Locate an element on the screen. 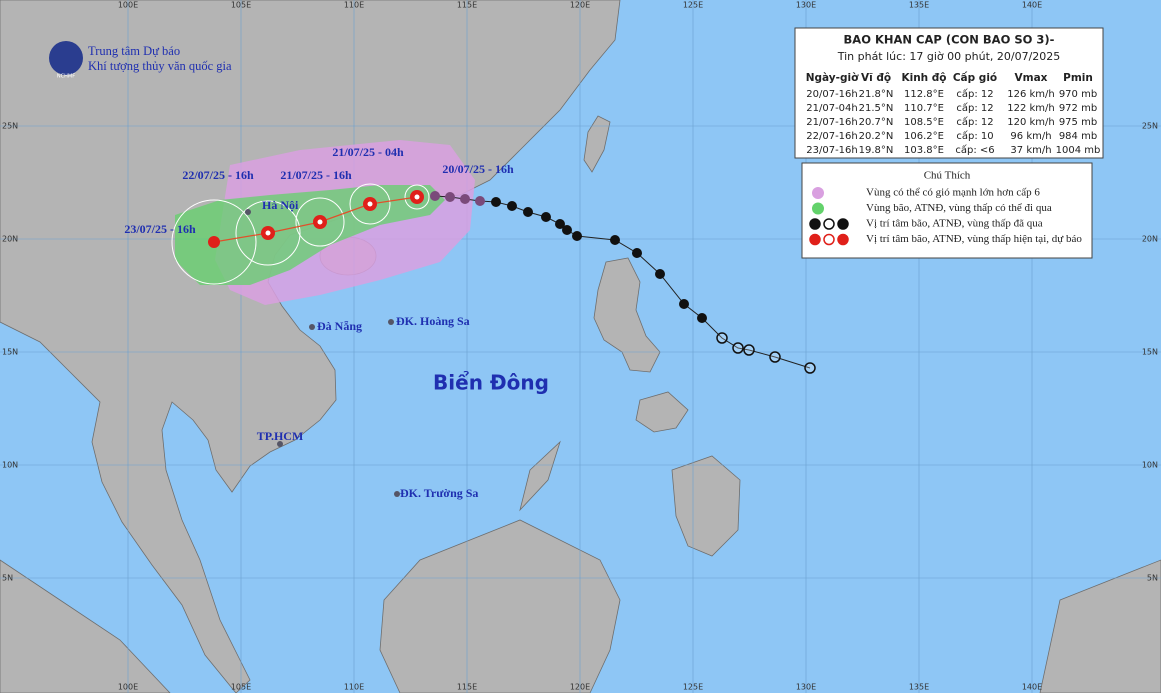  logo-line: Khí tượng thủy văn quốc gia is located at coordinates (160, 66).